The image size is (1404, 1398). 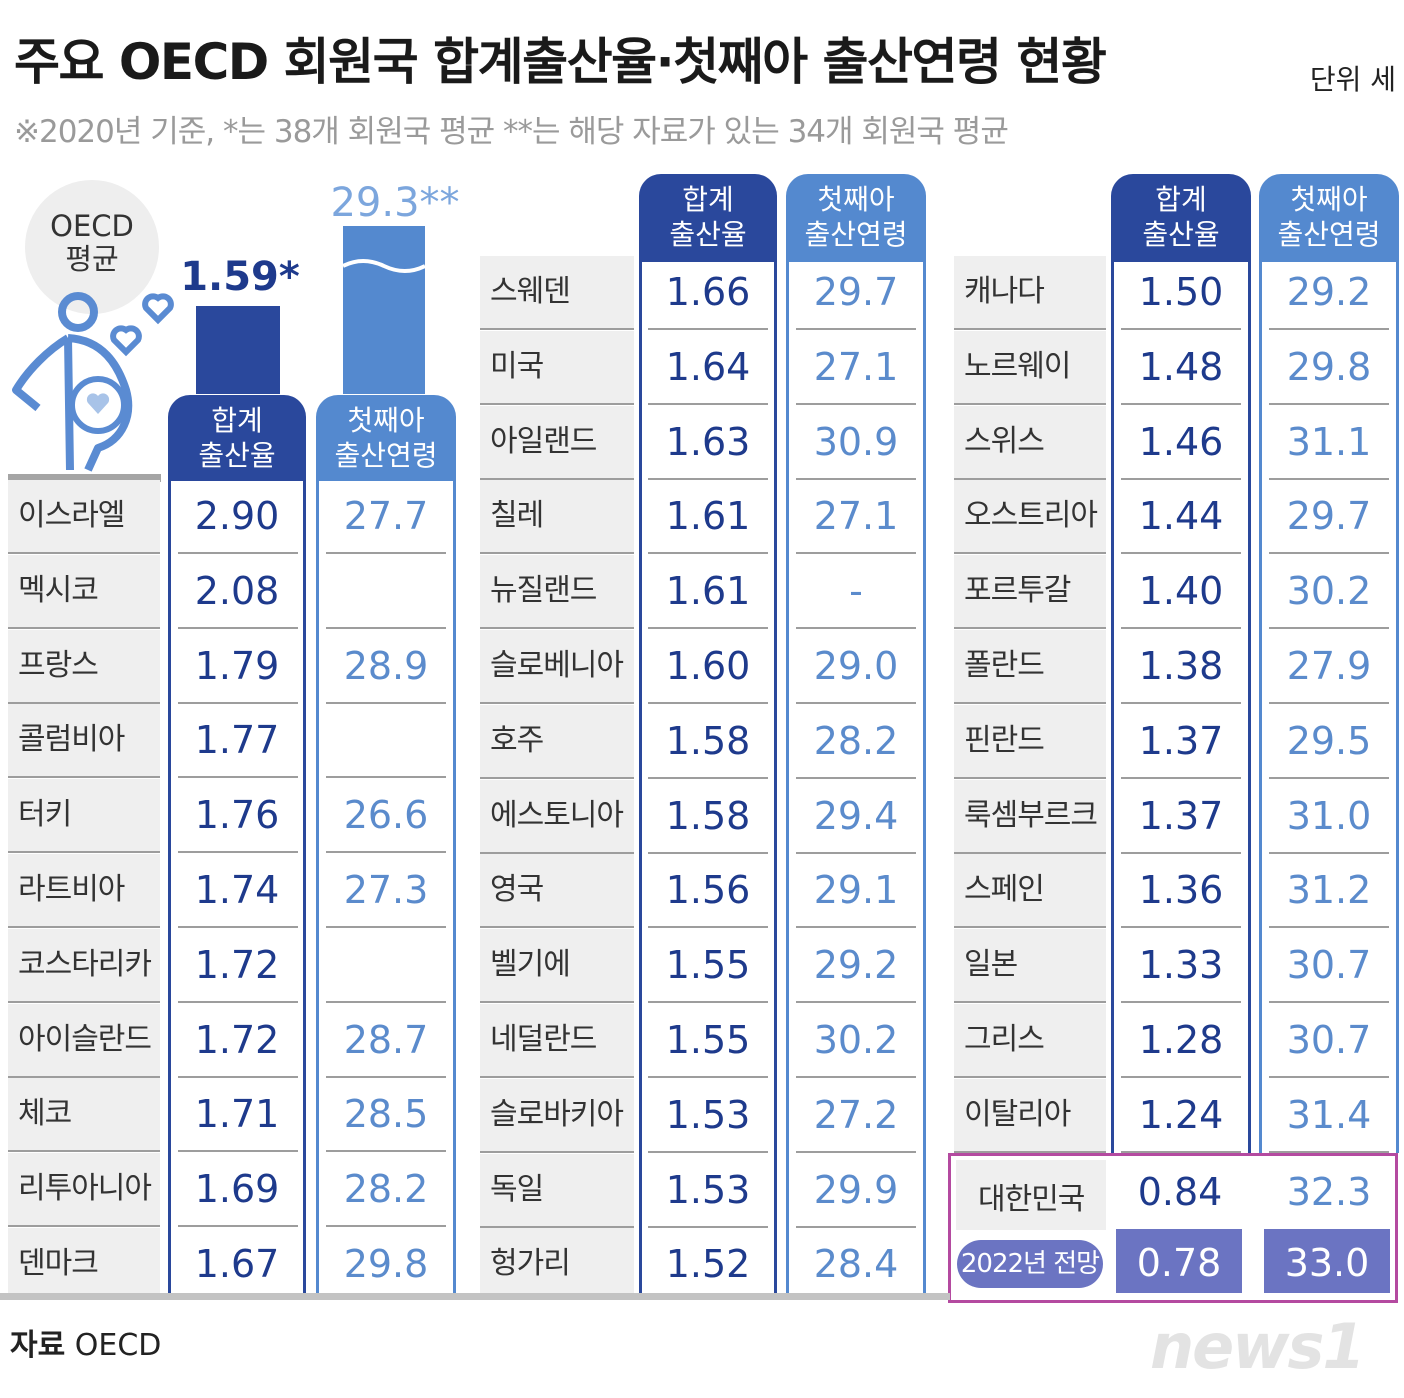 What do you see at coordinates (856, 442) in the screenshot?
I see `age-value: 30.9` at bounding box center [856, 442].